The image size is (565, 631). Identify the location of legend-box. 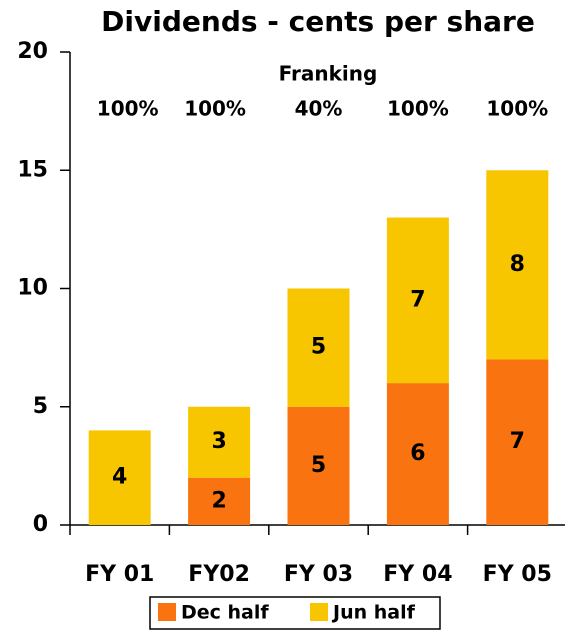
(295, 613).